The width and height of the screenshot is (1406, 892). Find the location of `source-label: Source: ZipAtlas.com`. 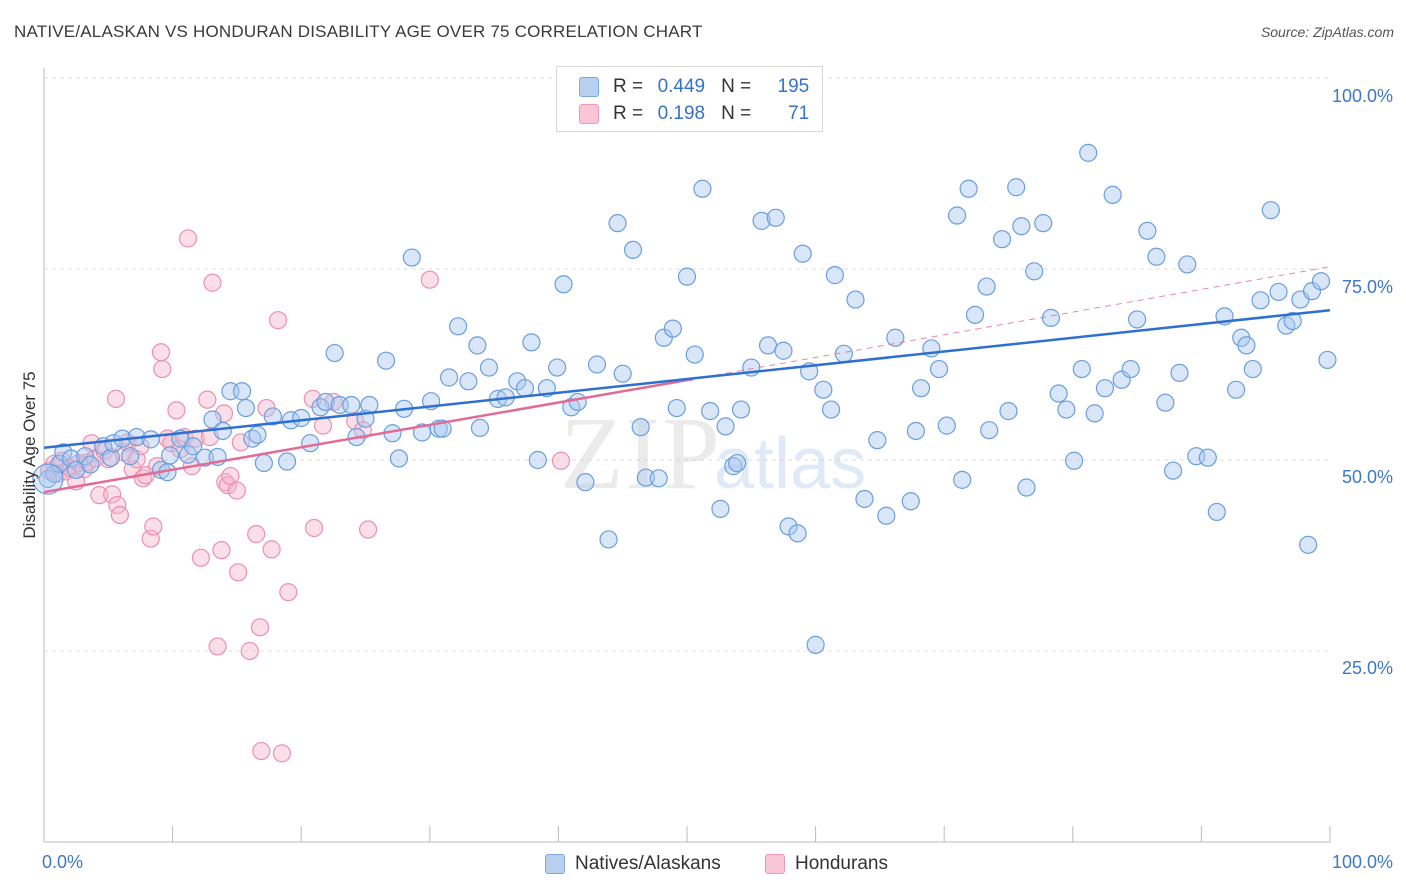

source-label: Source: ZipAtlas.com is located at coordinates (1327, 32).